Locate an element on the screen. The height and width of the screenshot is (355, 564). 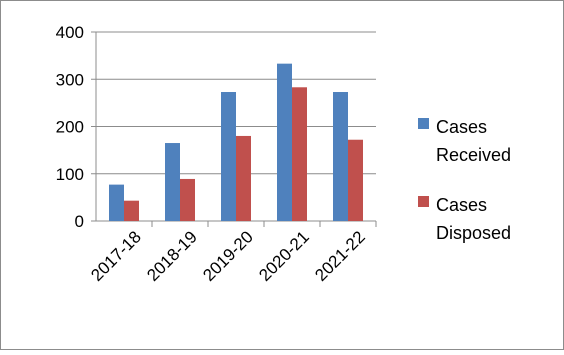
legend-item-received: Cases Received is located at coordinates (464, 141).